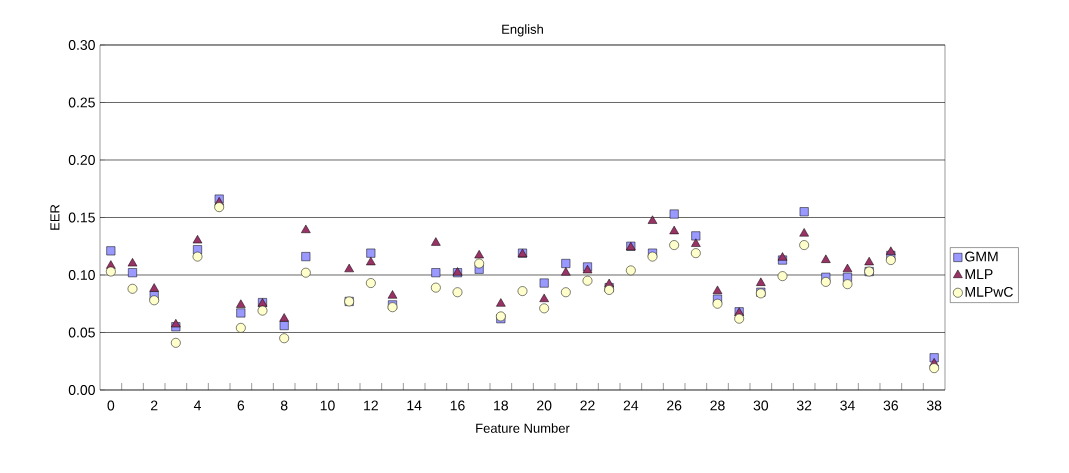  I want to click on y-axis-title: EER, so click(55, 217).